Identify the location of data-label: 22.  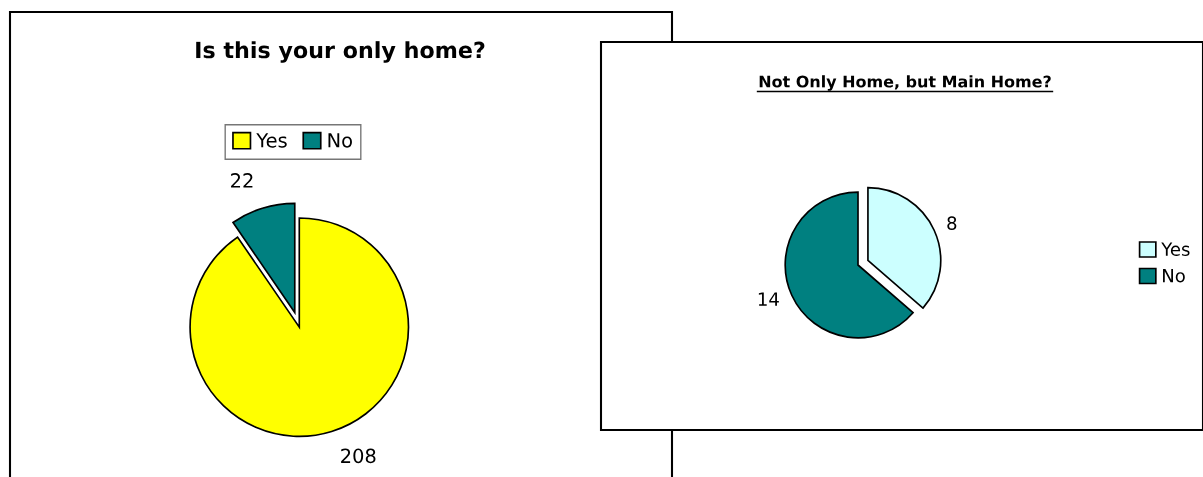
(242, 180).